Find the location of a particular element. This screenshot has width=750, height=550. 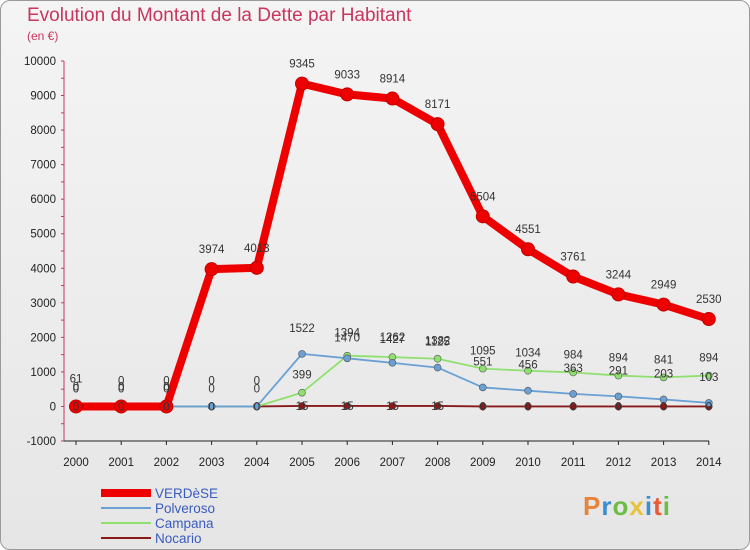

data-label: 894 is located at coordinates (619, 359).